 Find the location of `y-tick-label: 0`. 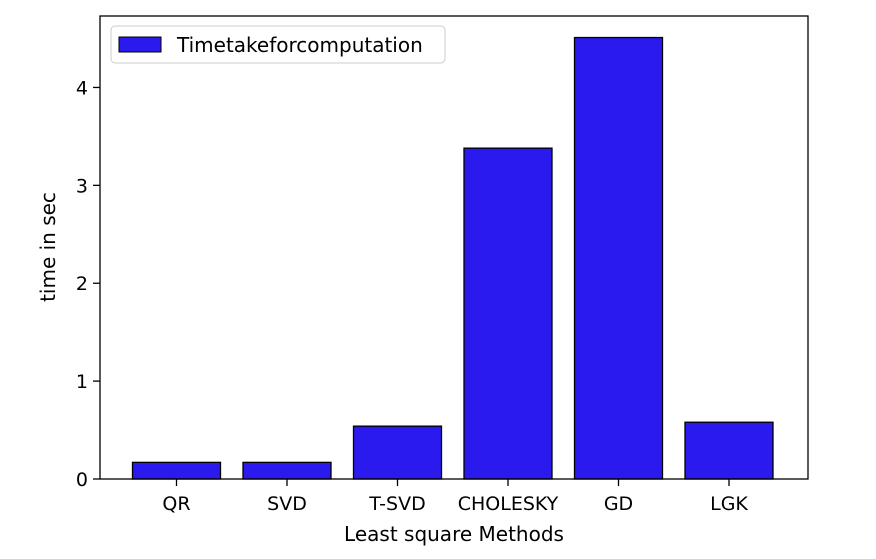

y-tick-label: 0 is located at coordinates (82, 480).